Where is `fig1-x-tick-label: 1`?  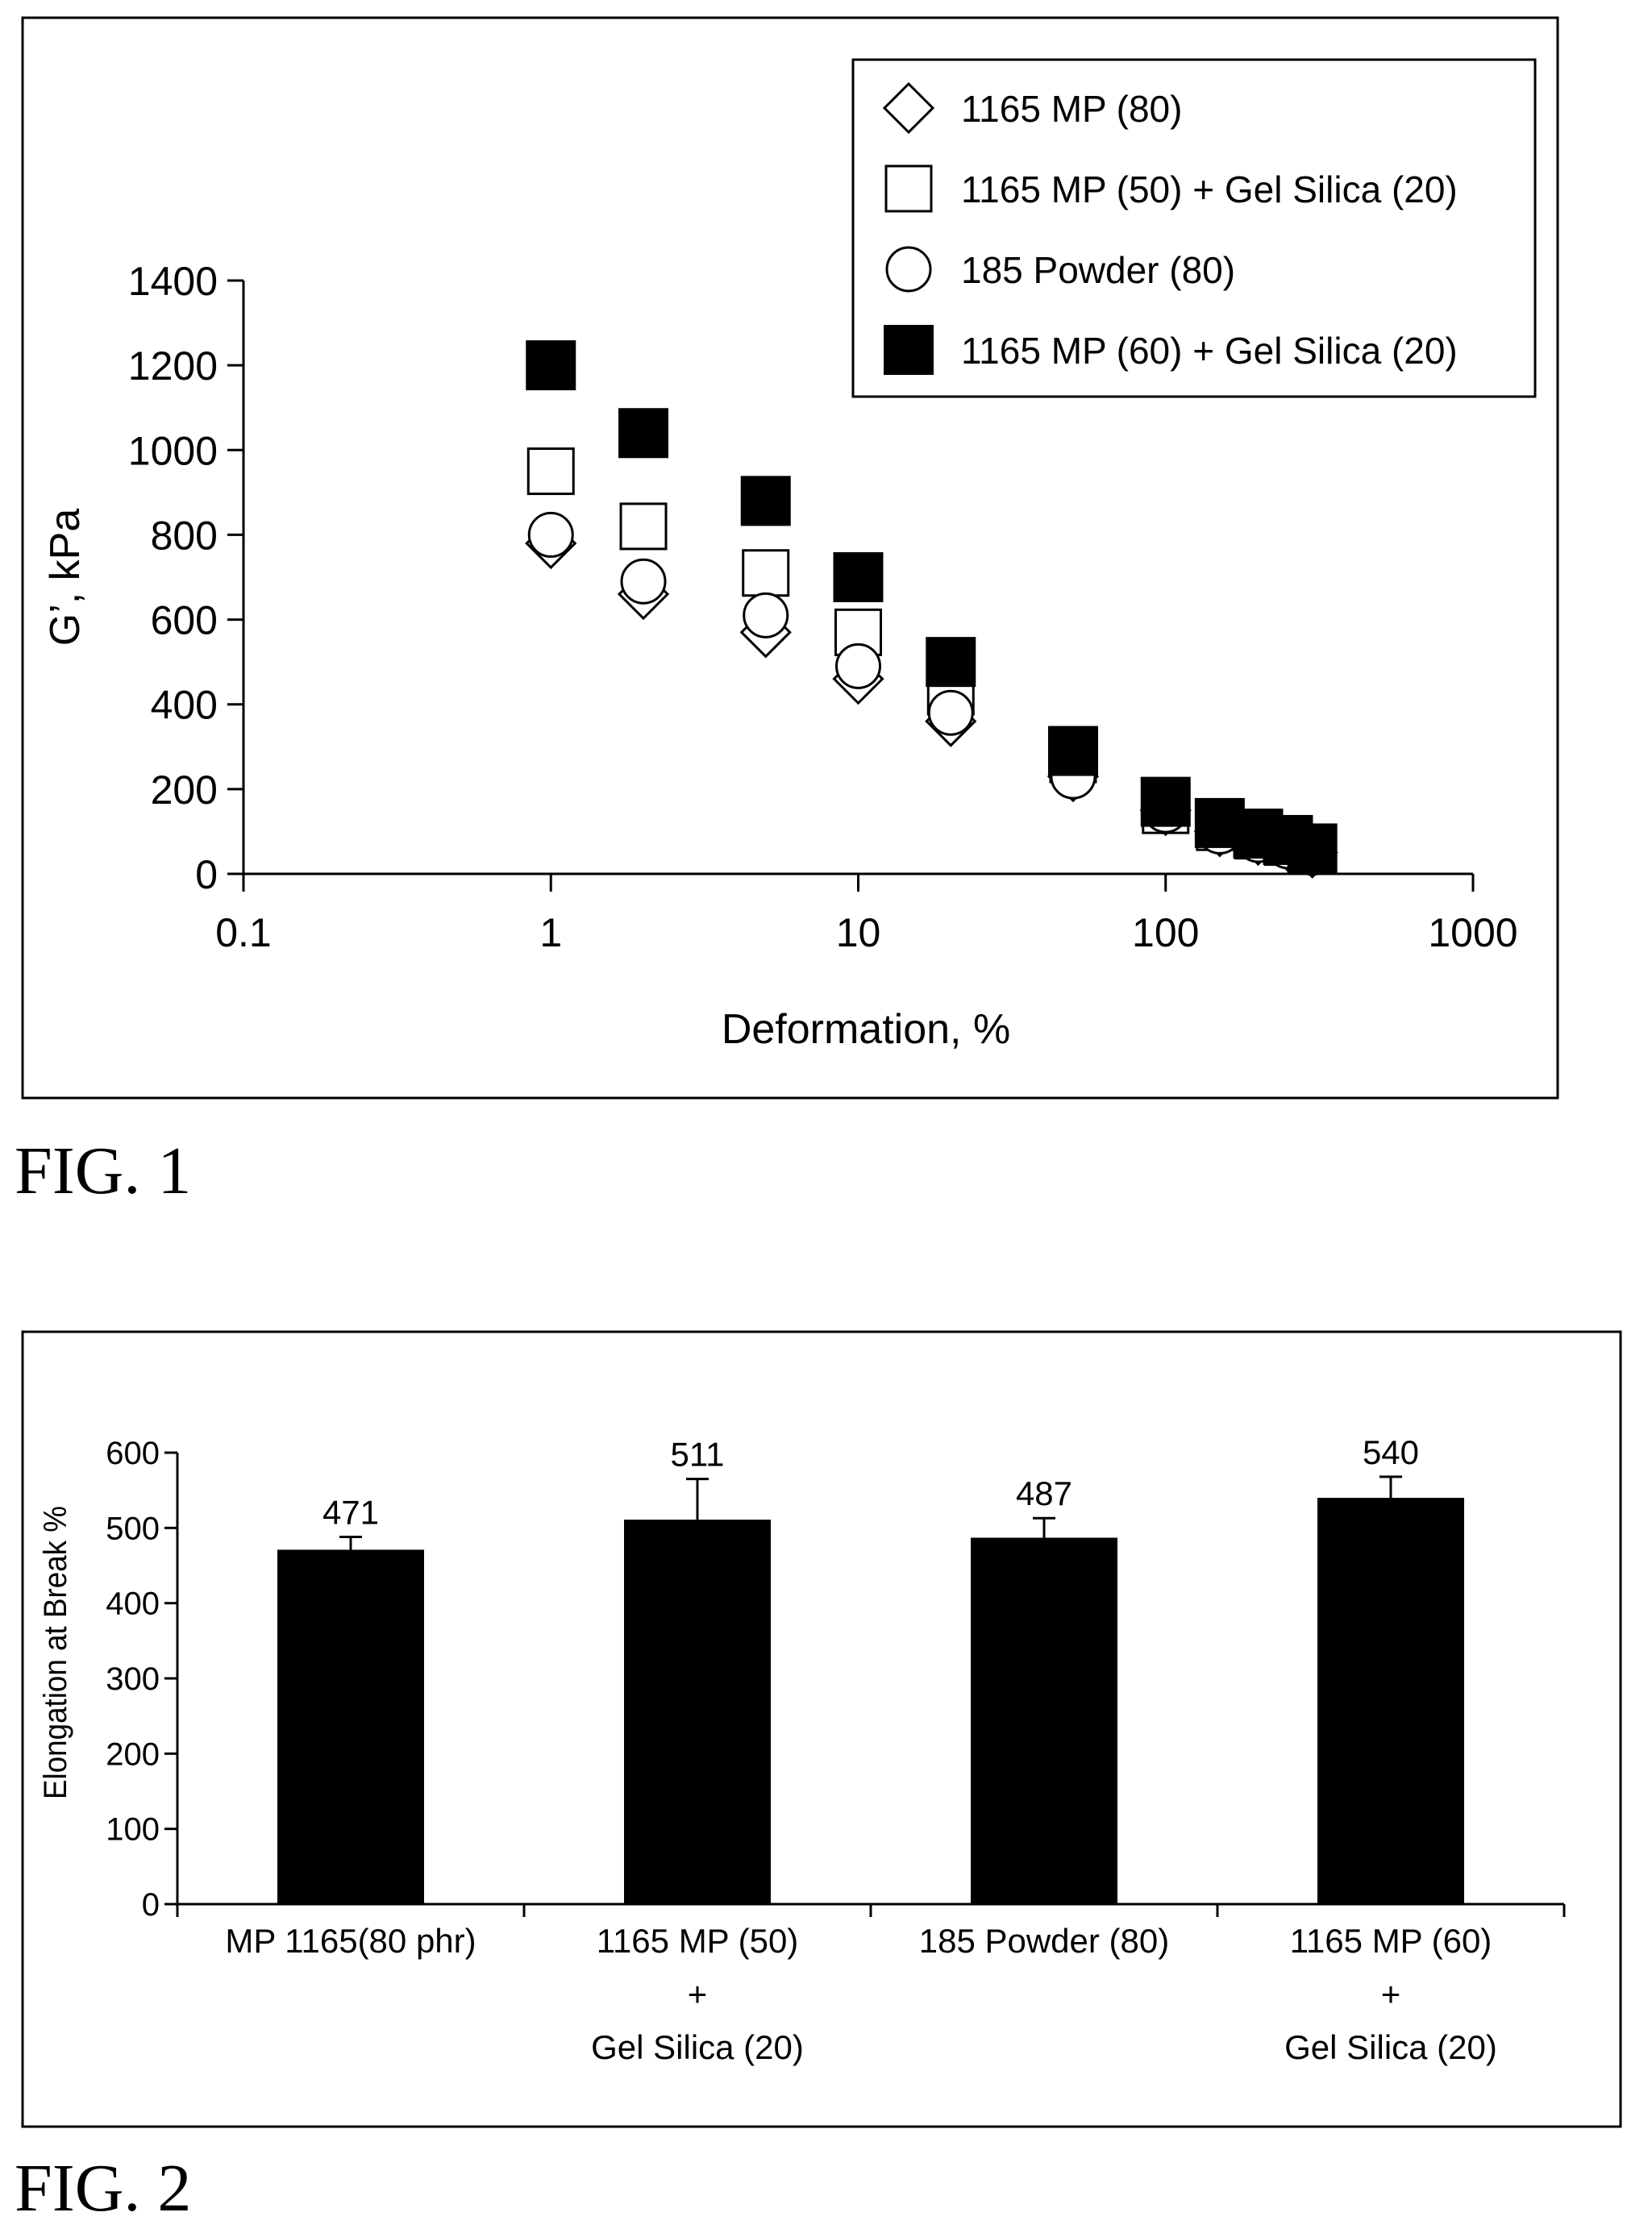
fig1-x-tick-label: 1 is located at coordinates (550, 932).